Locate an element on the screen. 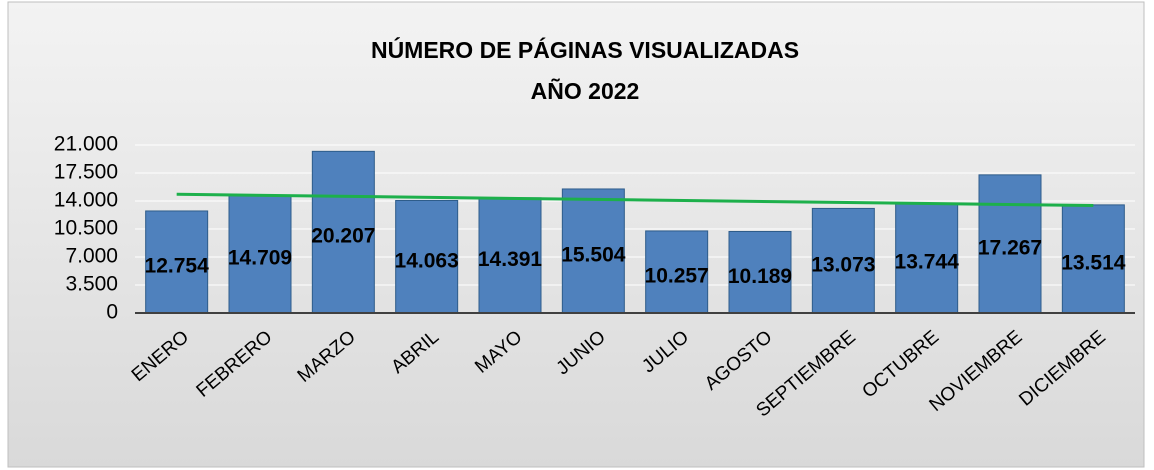 The height and width of the screenshot is (470, 1154). y-tick-label: 7.000 is located at coordinates (91, 256).